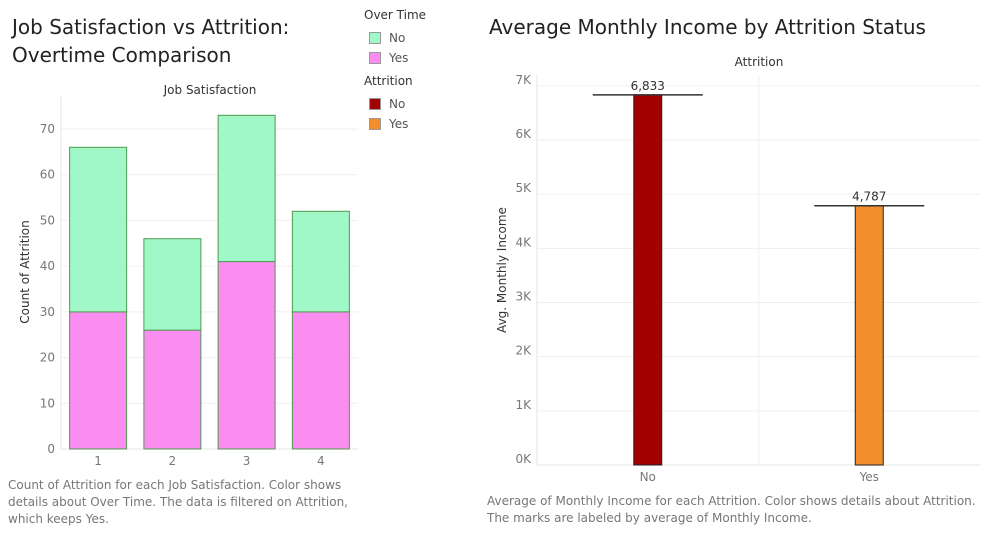  I want to click on right-y-tick-label: 1K, so click(523, 405).